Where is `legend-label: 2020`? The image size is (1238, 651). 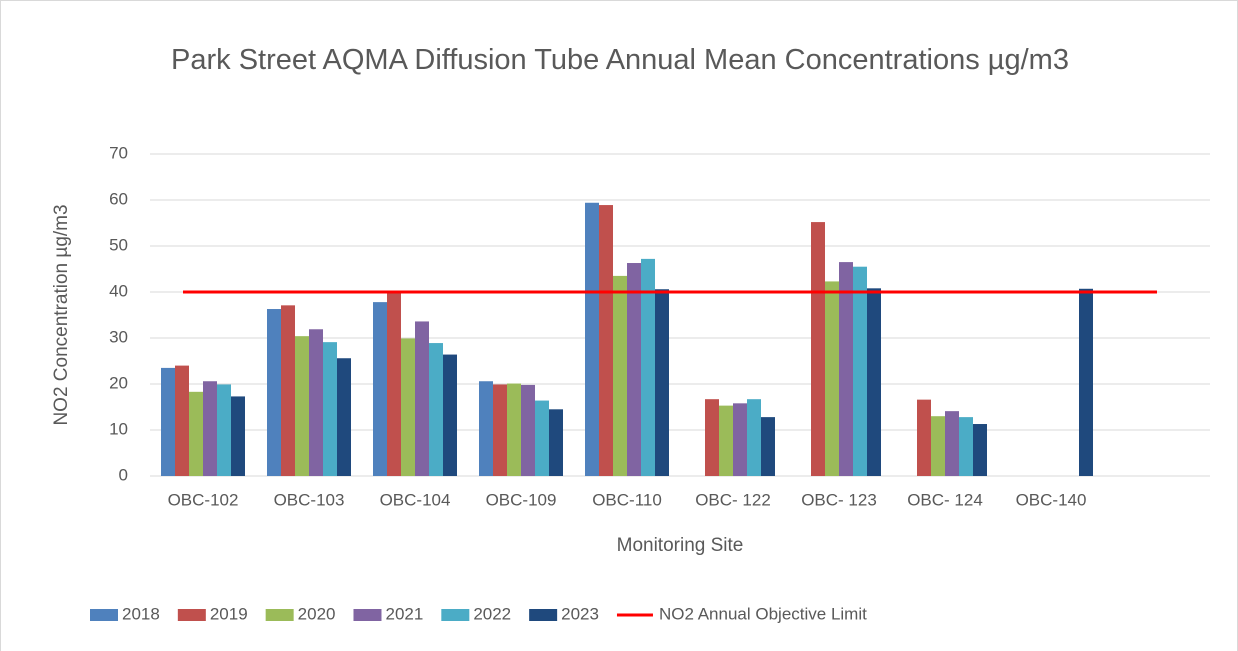
legend-label: 2020 is located at coordinates (317, 613).